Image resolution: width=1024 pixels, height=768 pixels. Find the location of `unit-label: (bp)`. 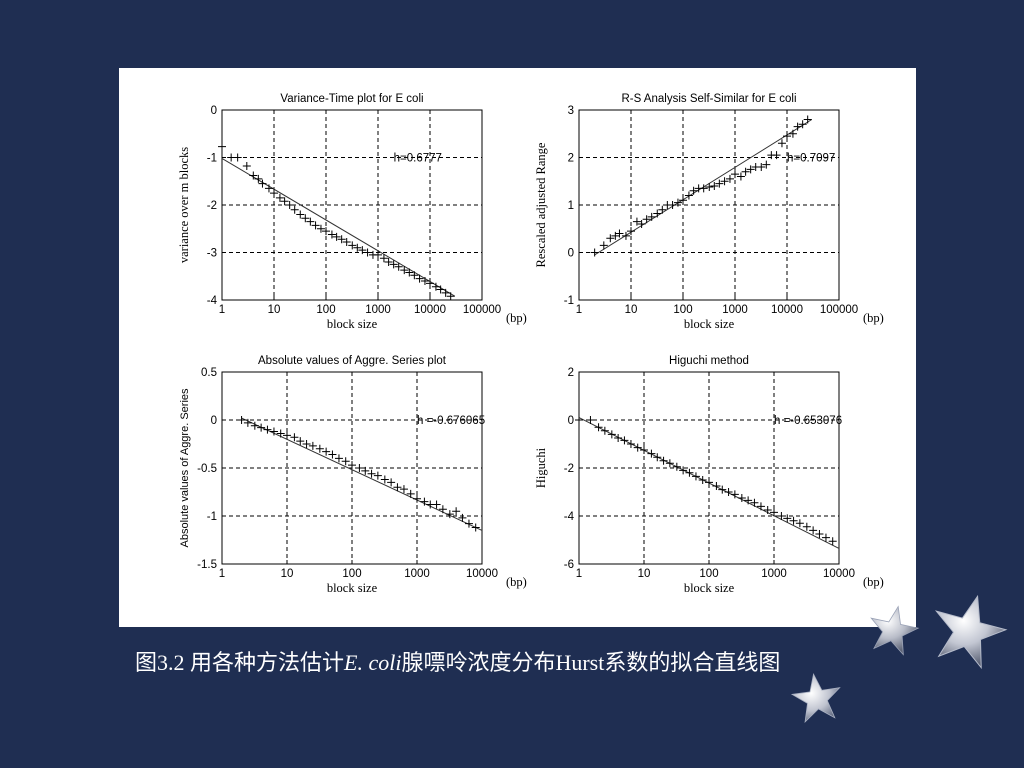

unit-label: (bp) is located at coordinates (516, 318).